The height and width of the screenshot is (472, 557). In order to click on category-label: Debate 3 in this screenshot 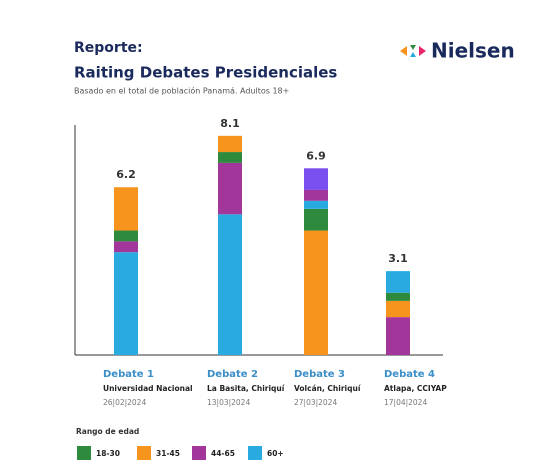, I will do `click(319, 374)`.